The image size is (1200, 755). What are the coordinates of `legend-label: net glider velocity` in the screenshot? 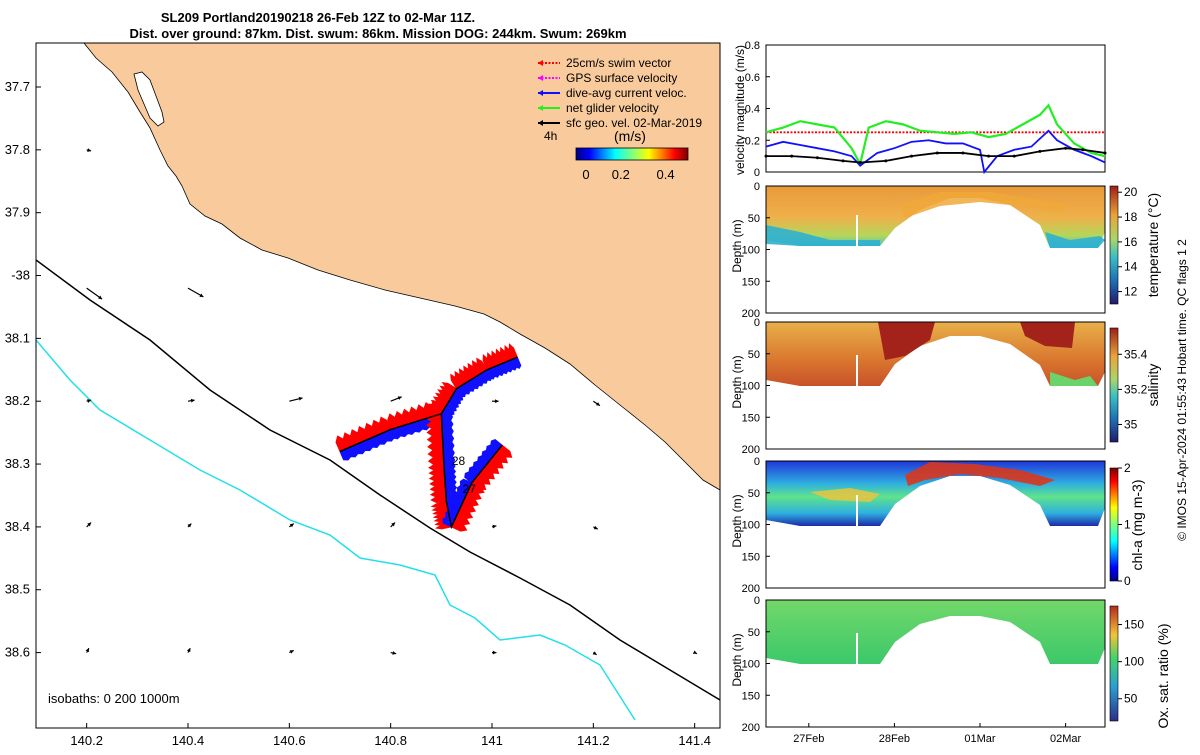 It's located at (612, 108).